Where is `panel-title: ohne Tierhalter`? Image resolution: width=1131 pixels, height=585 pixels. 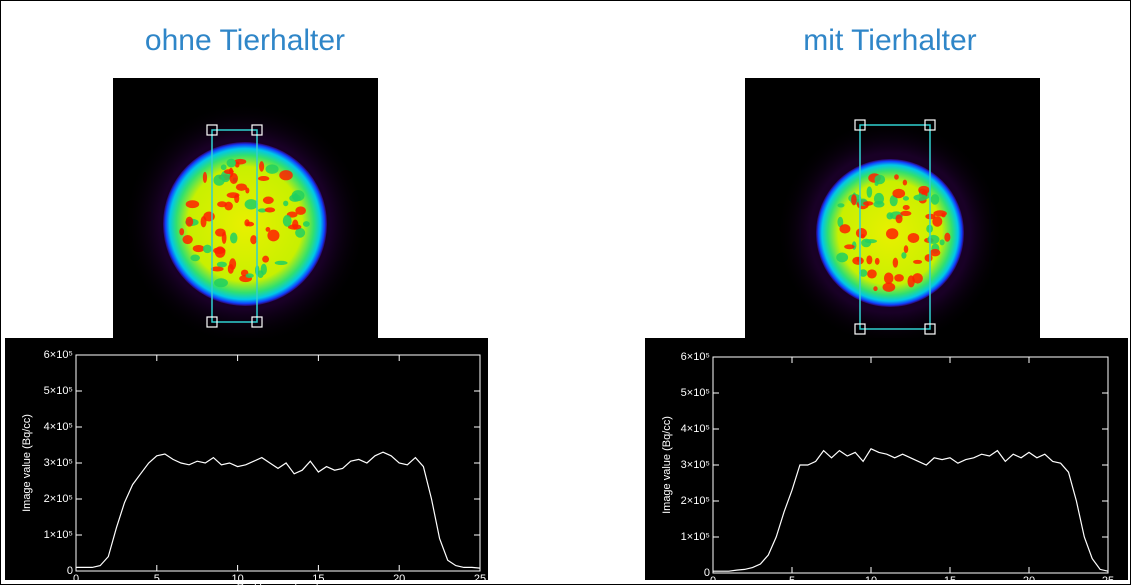
panel-title: ohne Tierhalter is located at coordinates (245, 40).